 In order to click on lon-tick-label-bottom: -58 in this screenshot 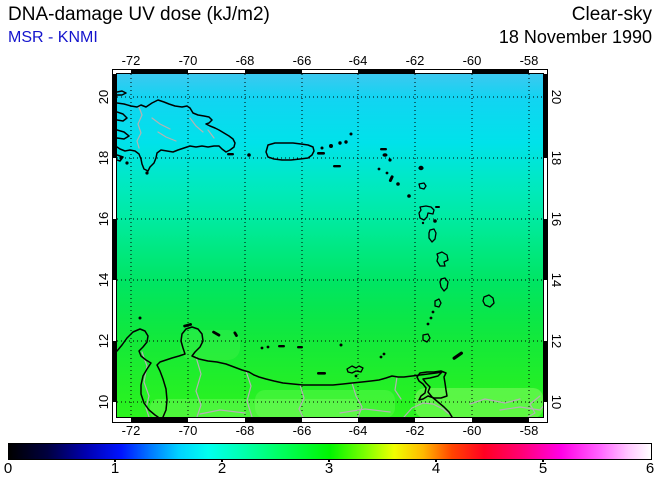, I will do `click(529, 430)`.